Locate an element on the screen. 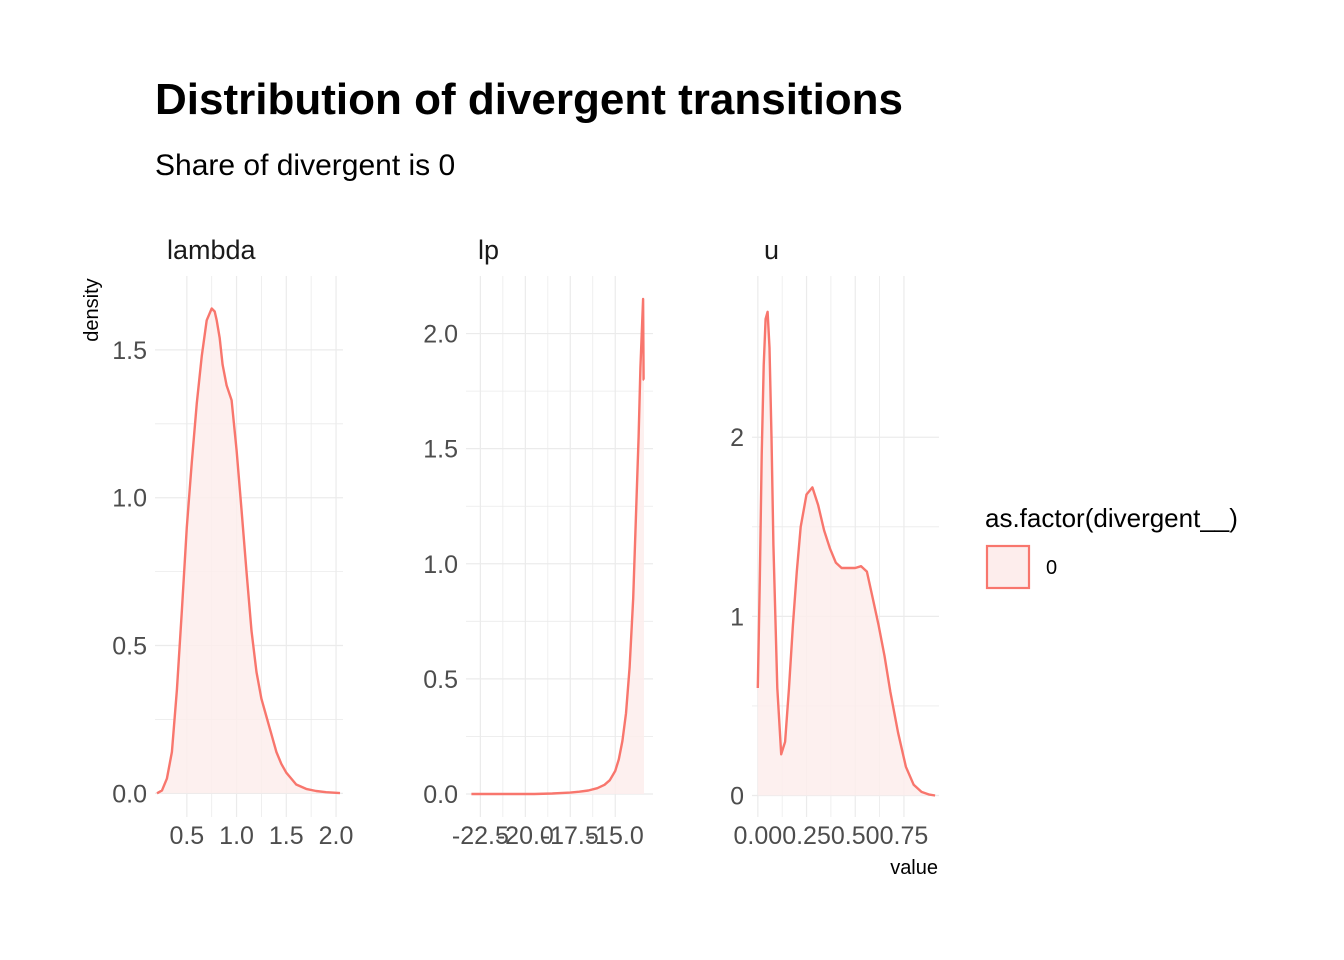 Image resolution: width=1344 pixels, height=960 pixels. chart-title: Distribution of divergent transitions is located at coordinates (529, 99).